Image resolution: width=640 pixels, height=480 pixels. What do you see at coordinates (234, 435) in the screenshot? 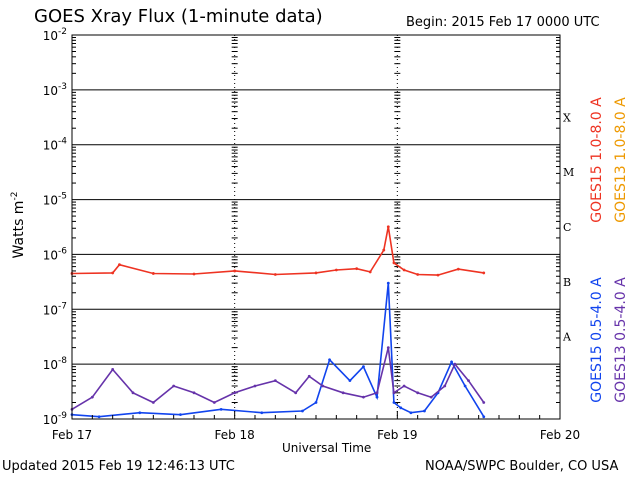
I see `x-tick-label: Feb 18` at bounding box center [234, 435].